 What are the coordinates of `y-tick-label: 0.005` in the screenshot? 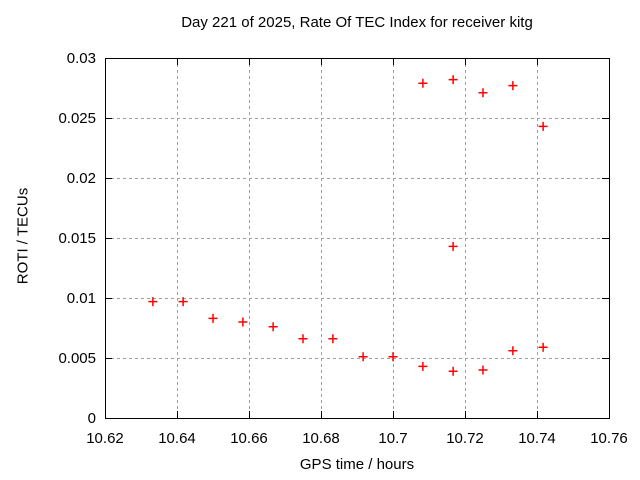 It's located at (77, 358).